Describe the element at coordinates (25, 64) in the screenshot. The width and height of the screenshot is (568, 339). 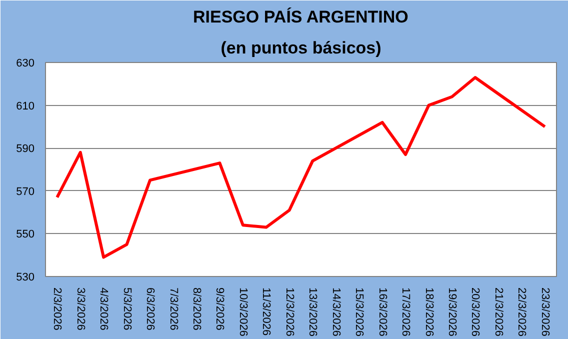
I see `y-tick-label: 630` at that location.